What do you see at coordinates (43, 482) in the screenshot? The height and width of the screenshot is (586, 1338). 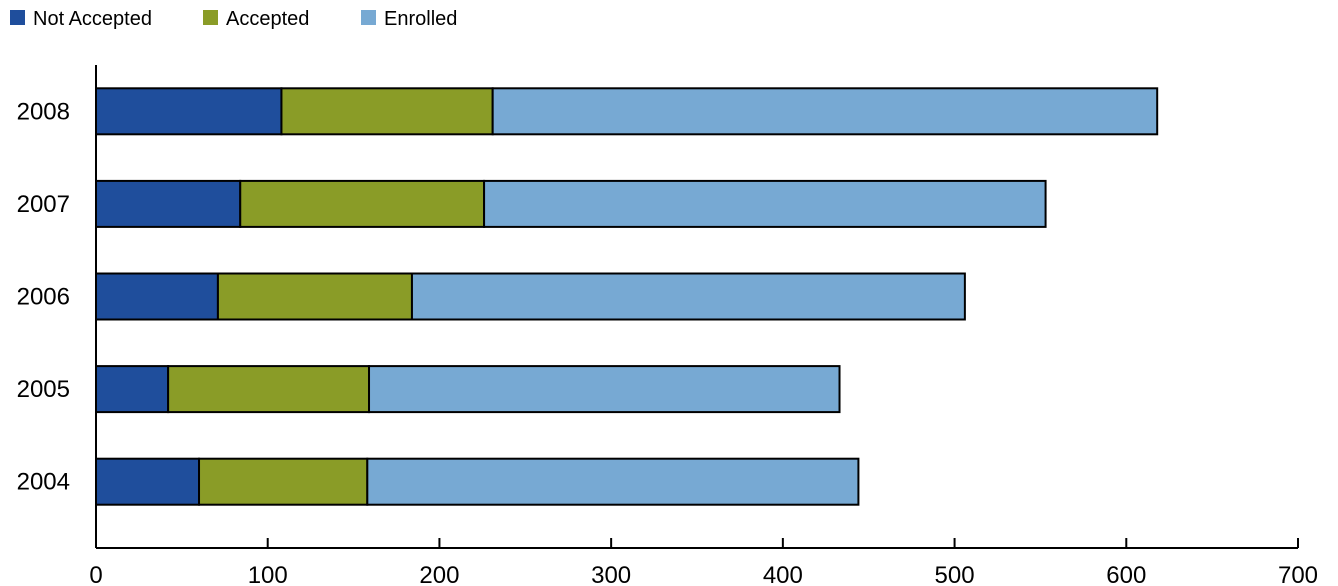 I see `y-tick-label-2004: 2004` at bounding box center [43, 482].